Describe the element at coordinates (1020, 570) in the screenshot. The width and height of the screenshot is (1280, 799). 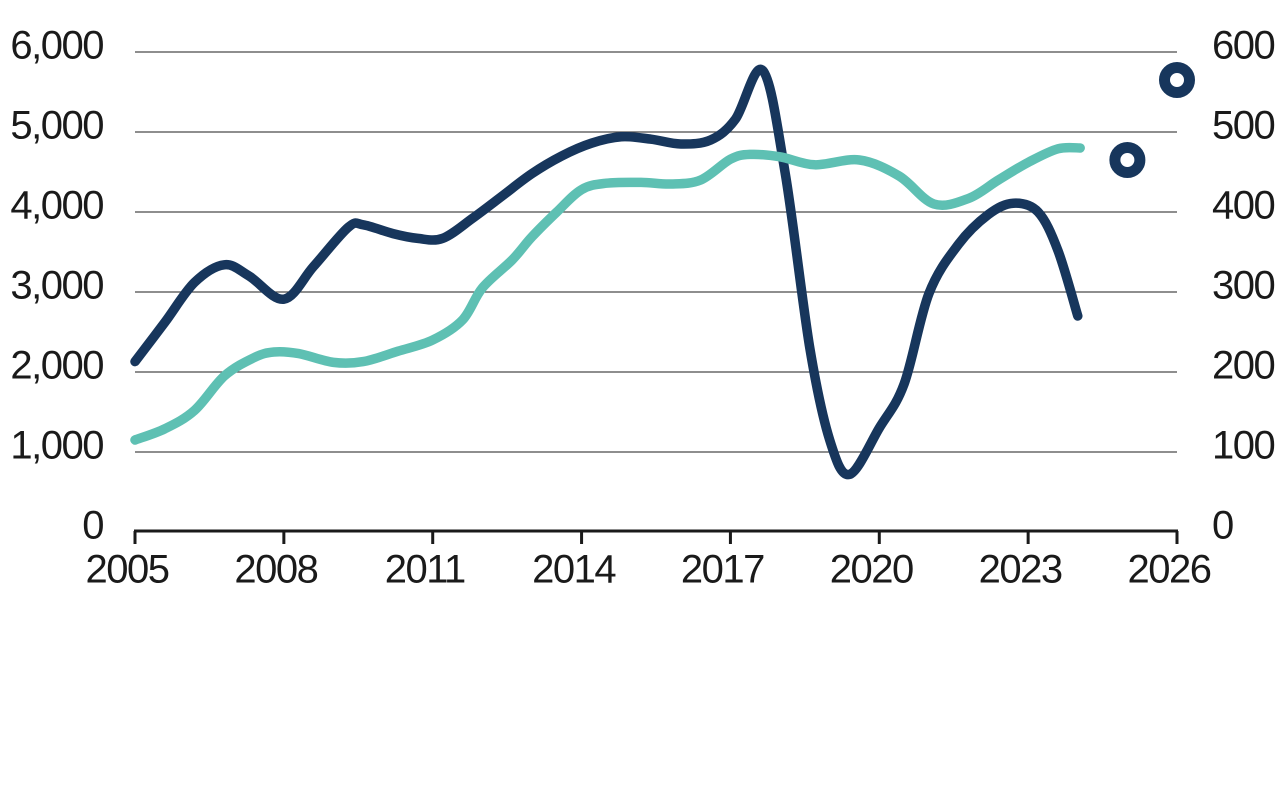
I see `x-axis-label: 2023` at that location.